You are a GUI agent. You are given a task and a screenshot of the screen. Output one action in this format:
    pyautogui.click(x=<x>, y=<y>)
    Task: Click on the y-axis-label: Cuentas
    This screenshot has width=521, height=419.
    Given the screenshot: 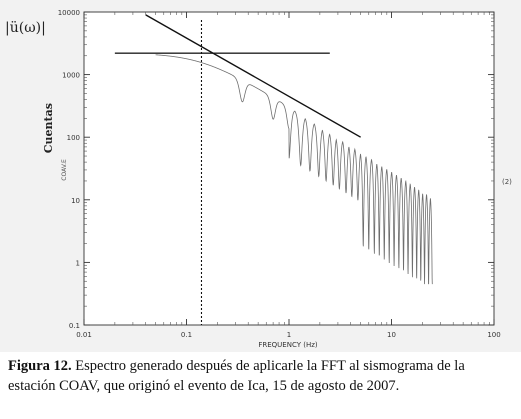 What is the action you would take?
    pyautogui.click(x=48, y=128)
    